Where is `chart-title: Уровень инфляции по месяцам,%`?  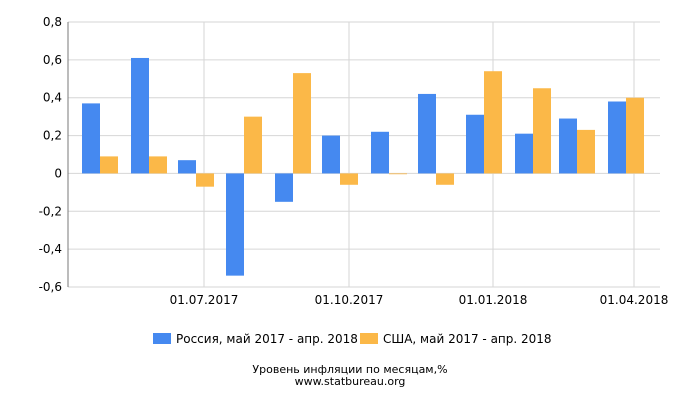
chart-title: Уровень инфляции по месяцам,% is located at coordinates (349, 369).